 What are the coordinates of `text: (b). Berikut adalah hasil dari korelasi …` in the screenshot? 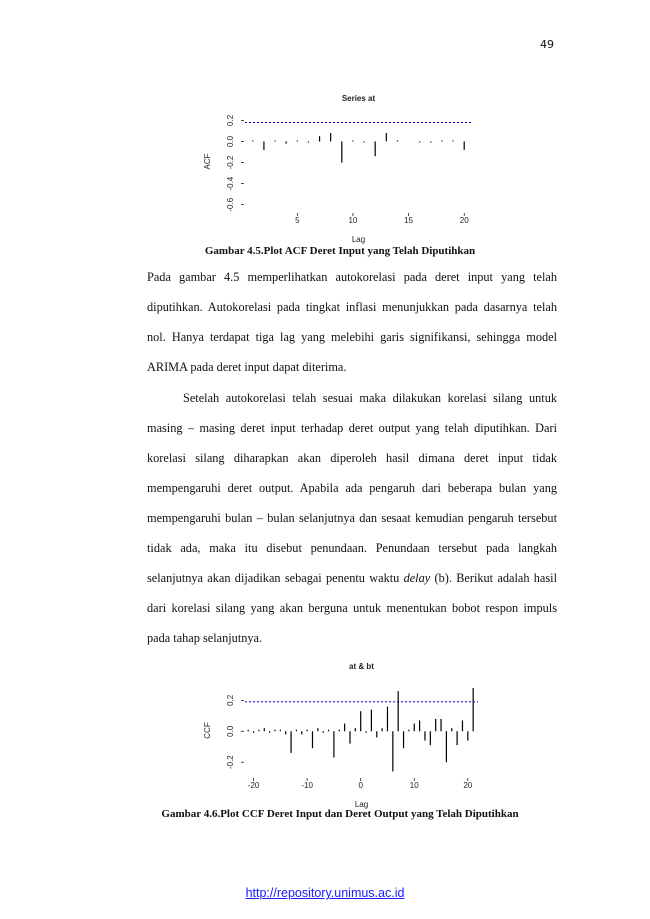 It's located at (352, 608).